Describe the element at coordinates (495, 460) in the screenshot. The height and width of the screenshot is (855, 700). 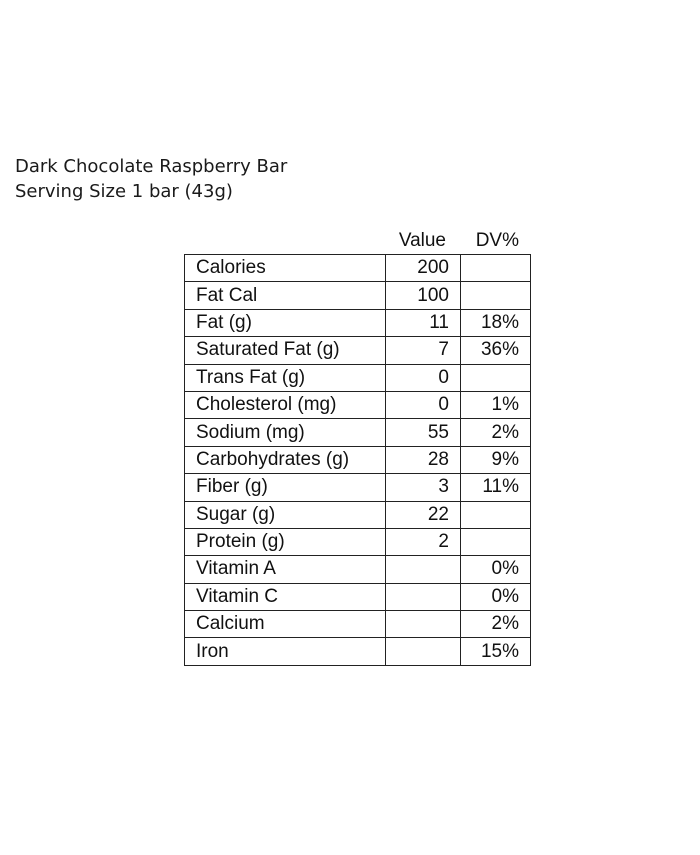
I see `nutrient-dv: 9%` at that location.